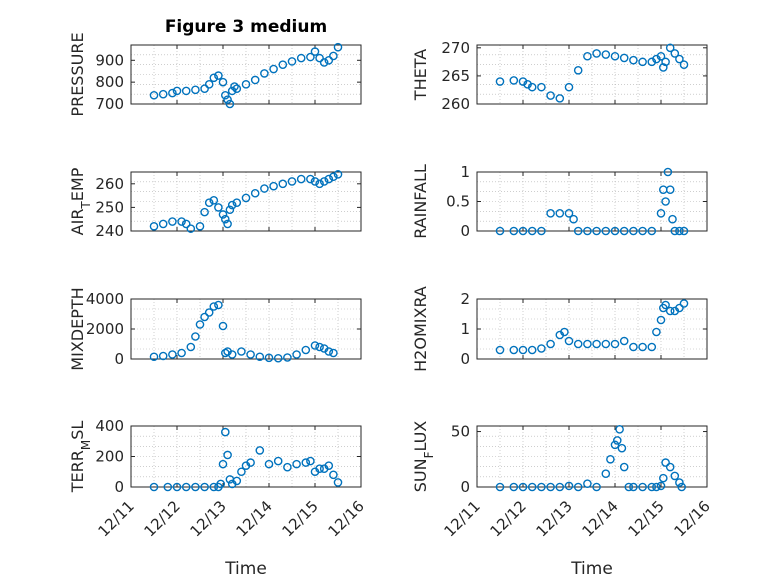 The image size is (778, 583). I want to click on x-tick-label: 12/15, so click(646, 518).